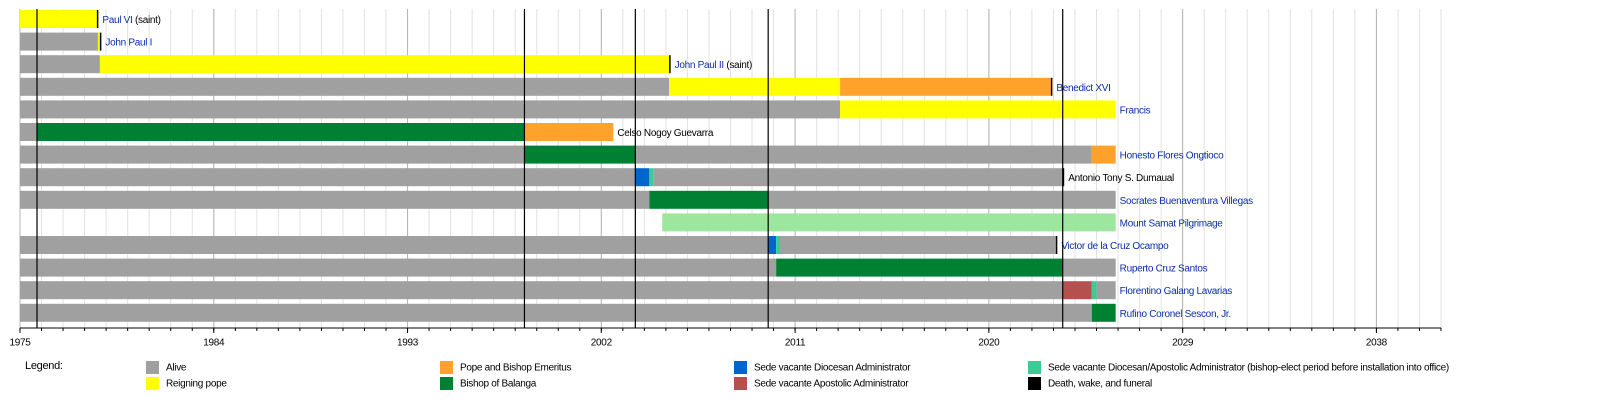  I want to click on legend-label: Death, wake, and funeral, so click(1100, 384).